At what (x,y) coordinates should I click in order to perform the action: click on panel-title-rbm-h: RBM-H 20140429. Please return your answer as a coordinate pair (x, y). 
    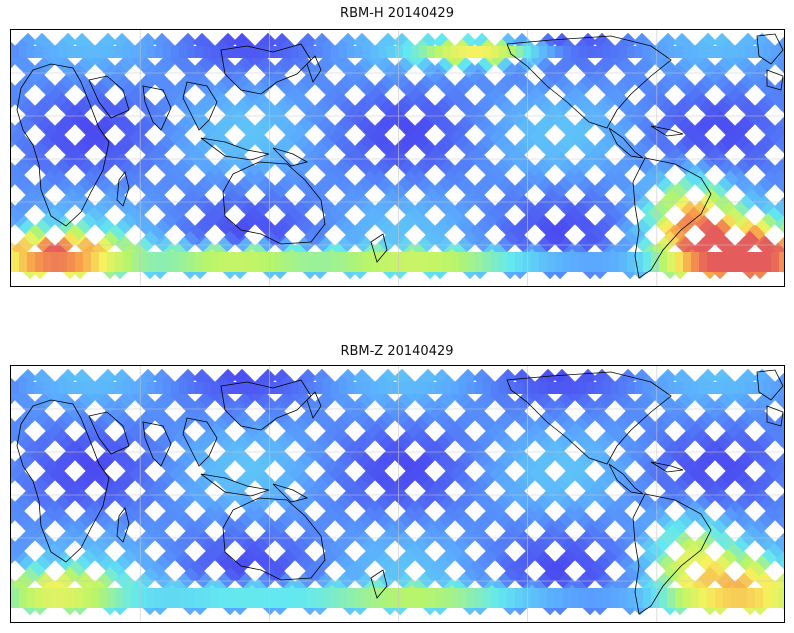
    Looking at the image, I should click on (397, 13).